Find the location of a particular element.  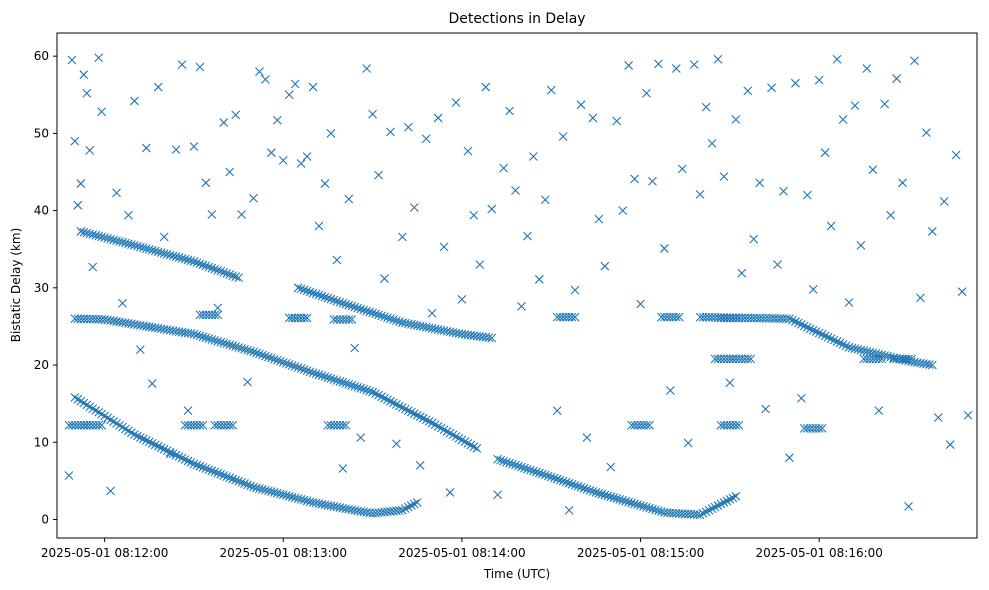

y-axis-label: Bistatic Delay (km) is located at coordinates (16, 285).